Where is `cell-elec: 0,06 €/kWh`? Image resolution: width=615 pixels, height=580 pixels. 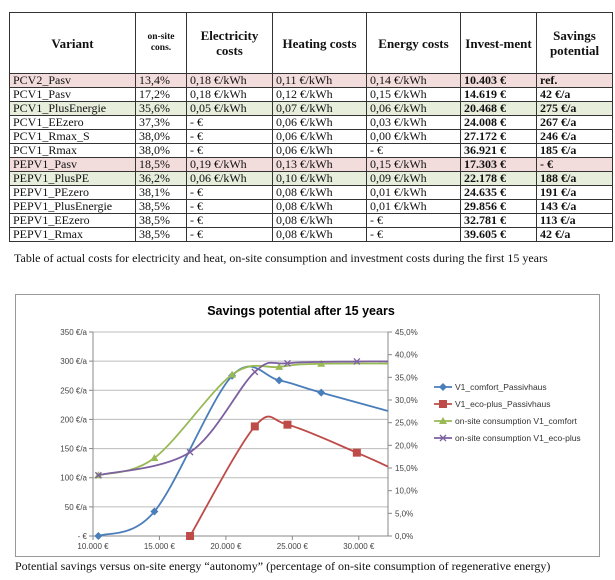 cell-elec: 0,06 €/kWh is located at coordinates (229, 178).